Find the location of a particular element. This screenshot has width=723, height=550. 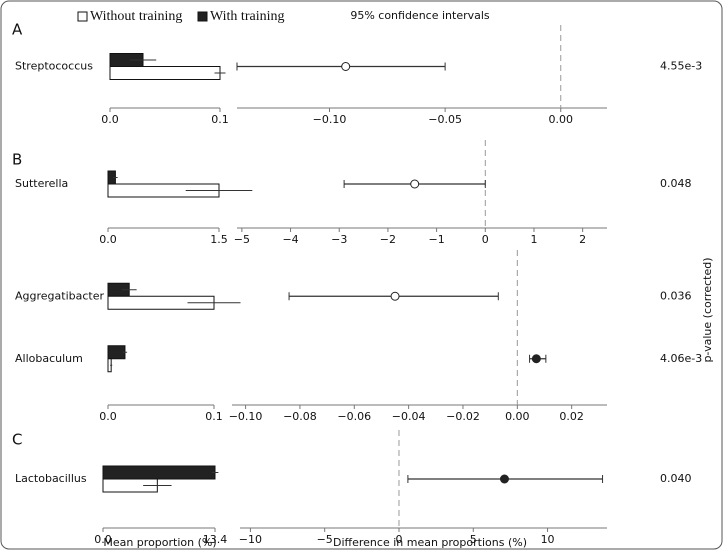

category-label: Allobaculum is located at coordinates (49, 358).